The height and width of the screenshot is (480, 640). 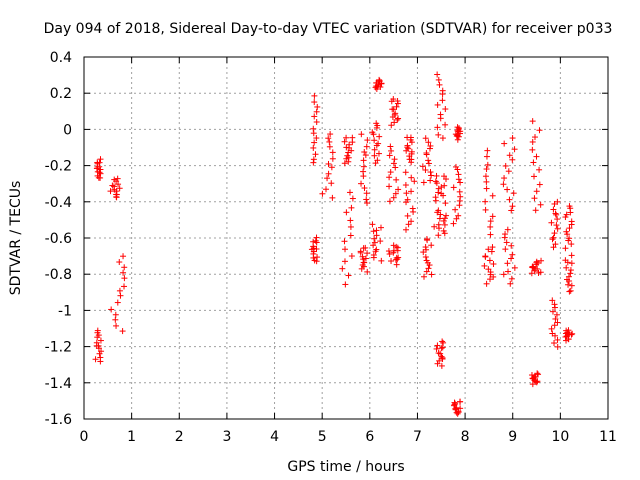 What do you see at coordinates (179, 437) in the screenshot?
I see `x-tick-label: 2` at bounding box center [179, 437].